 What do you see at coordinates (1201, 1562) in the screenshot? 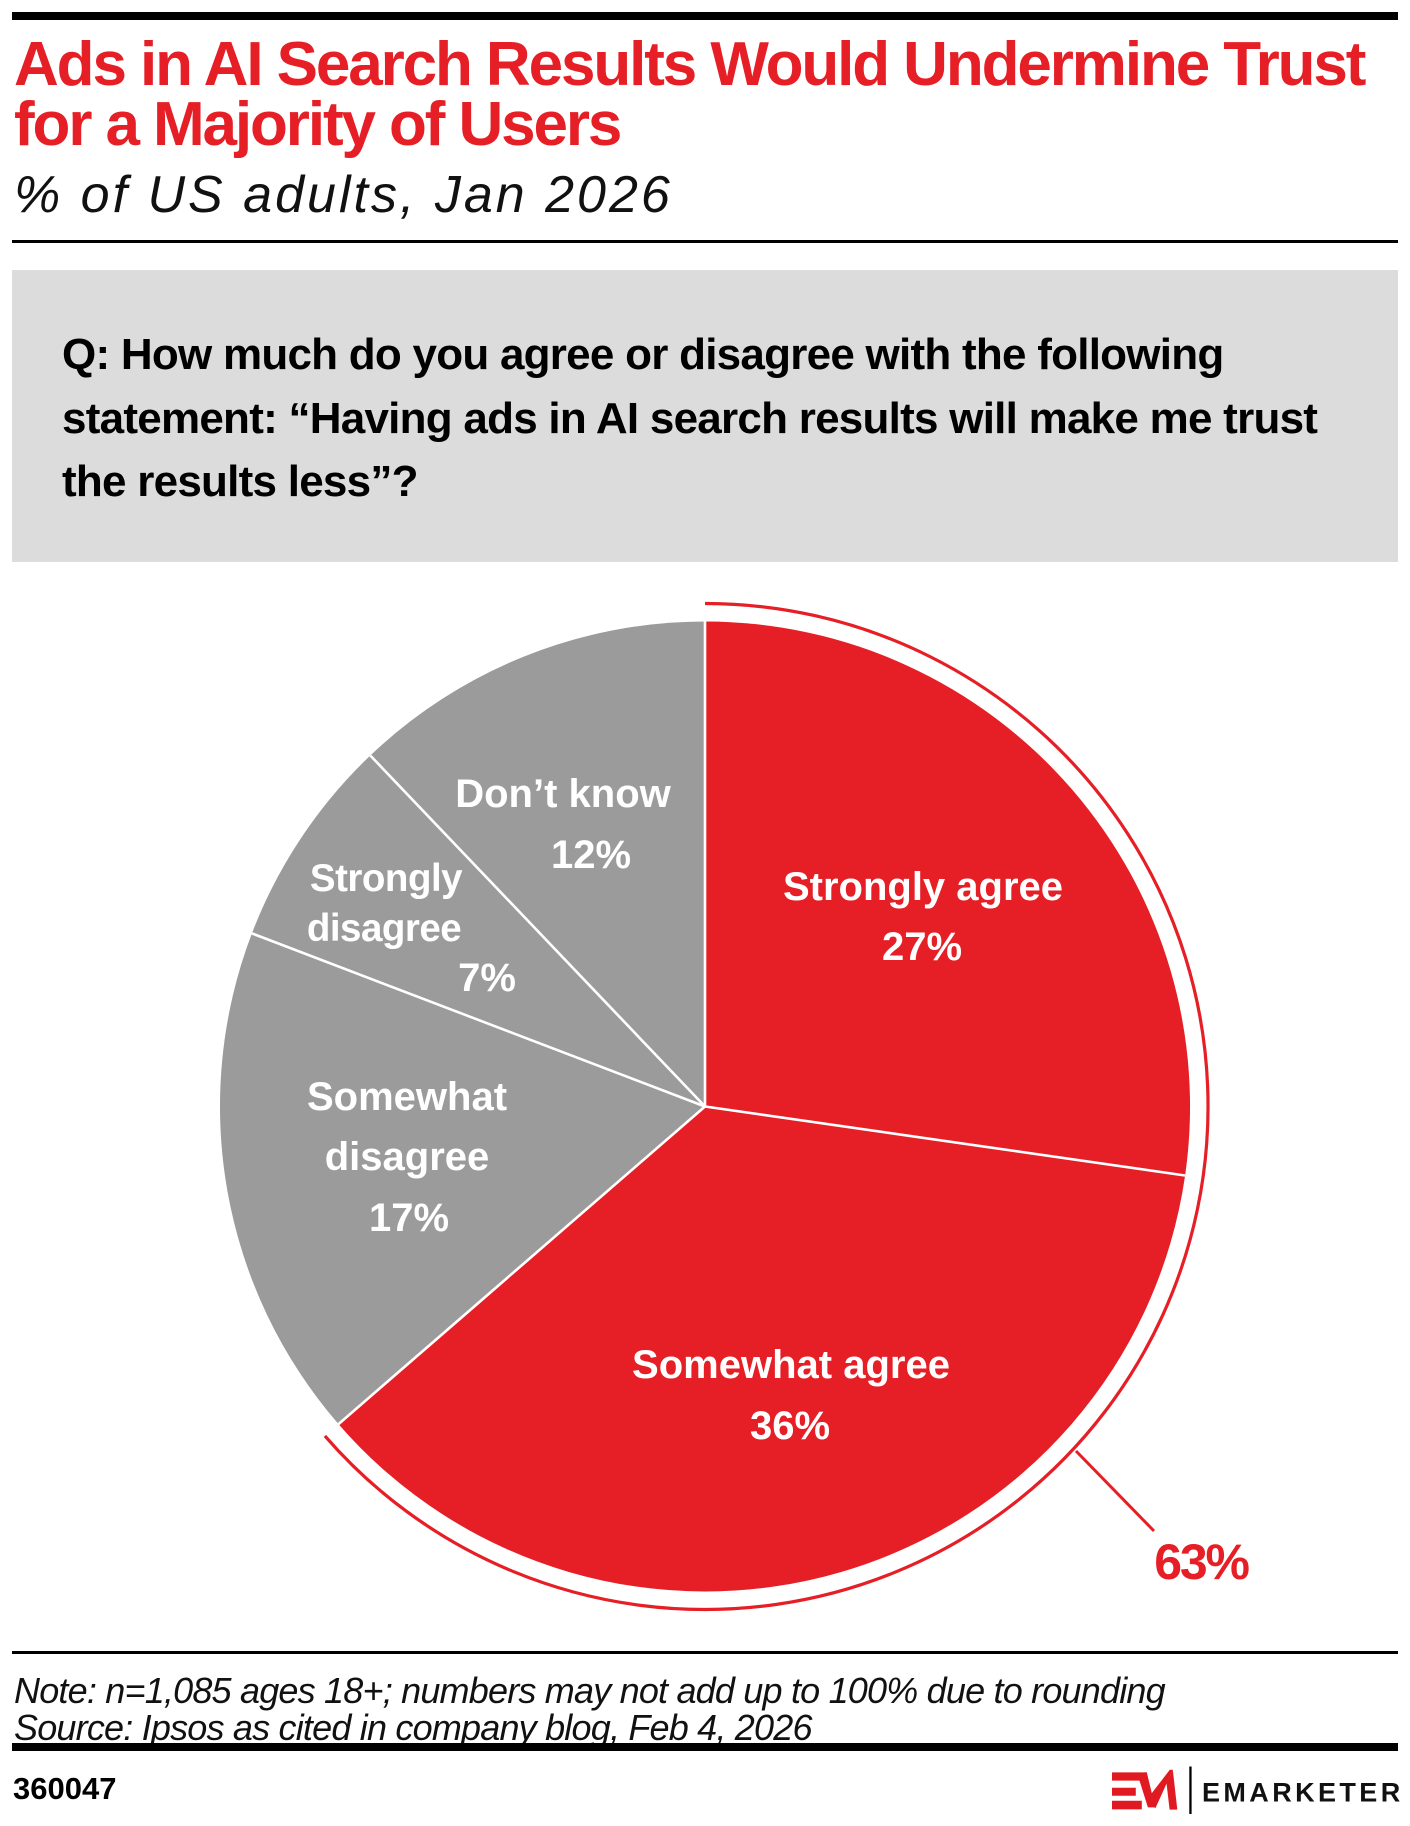
I see `svg-text: 63%` at bounding box center [1201, 1562].